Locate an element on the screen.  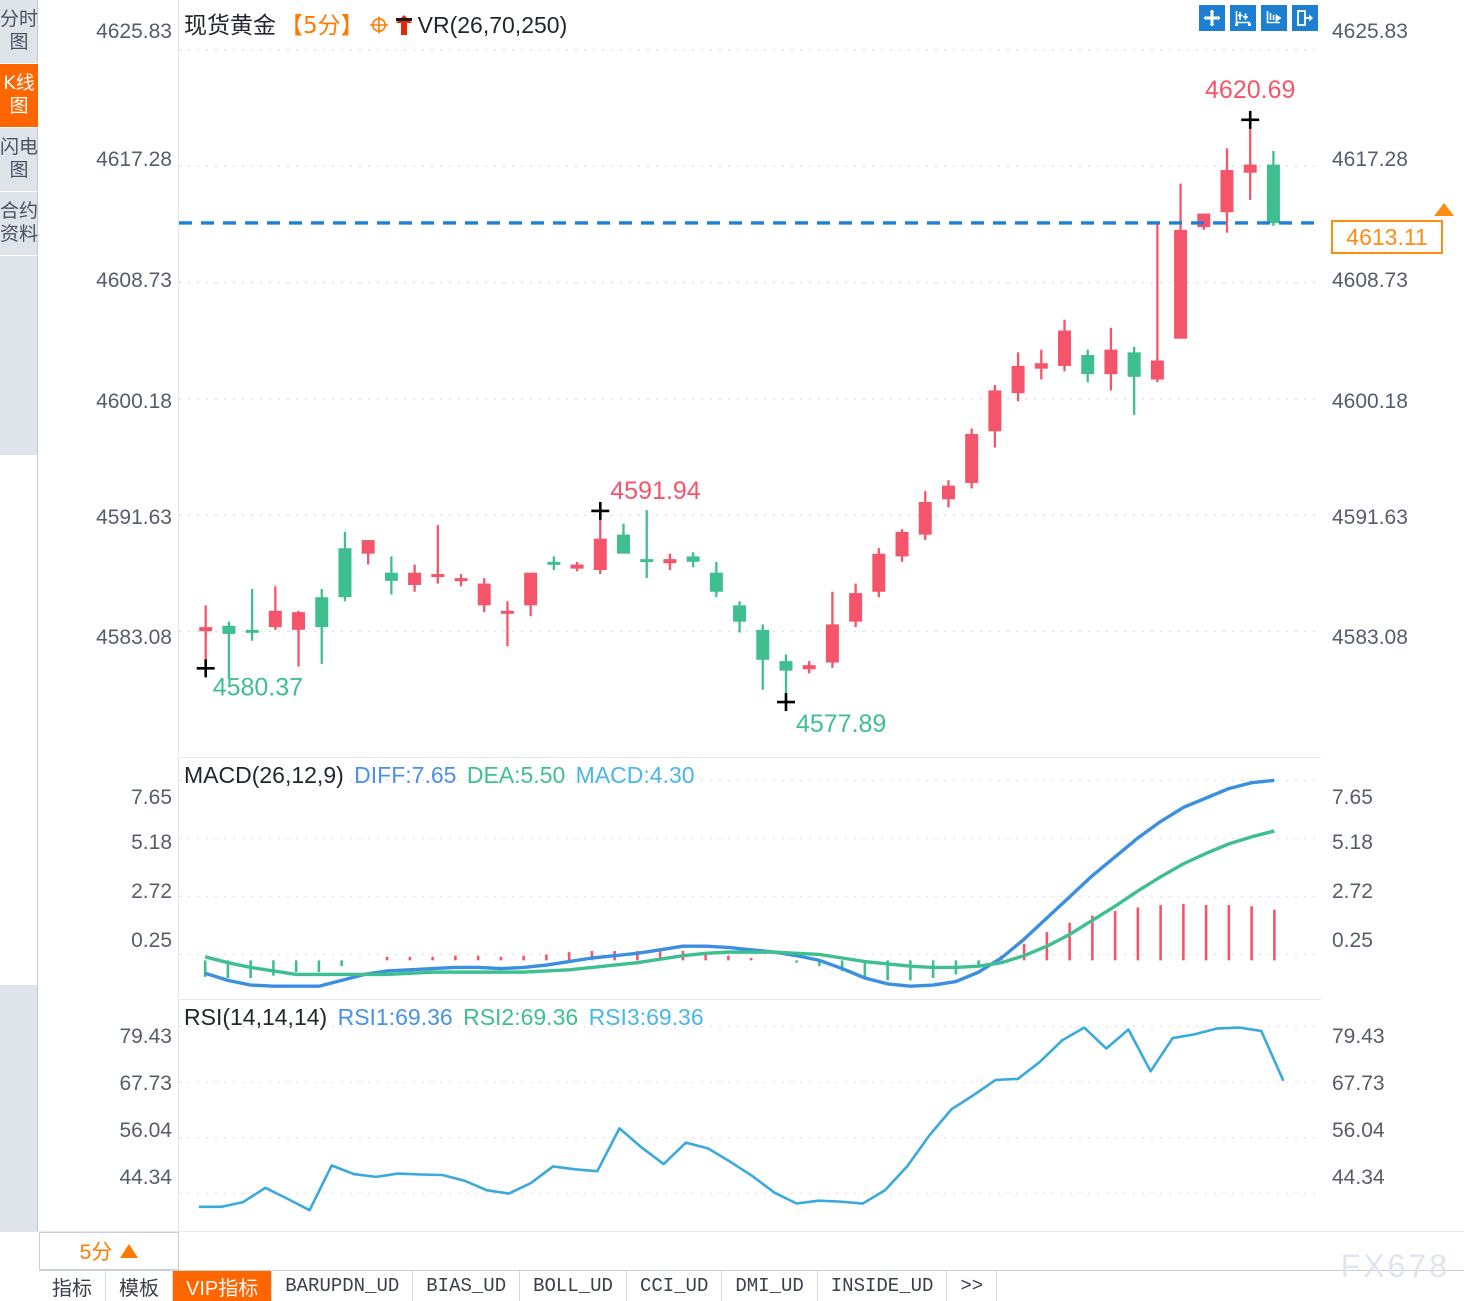
triangle-up-icon is located at coordinates (129, 1251).